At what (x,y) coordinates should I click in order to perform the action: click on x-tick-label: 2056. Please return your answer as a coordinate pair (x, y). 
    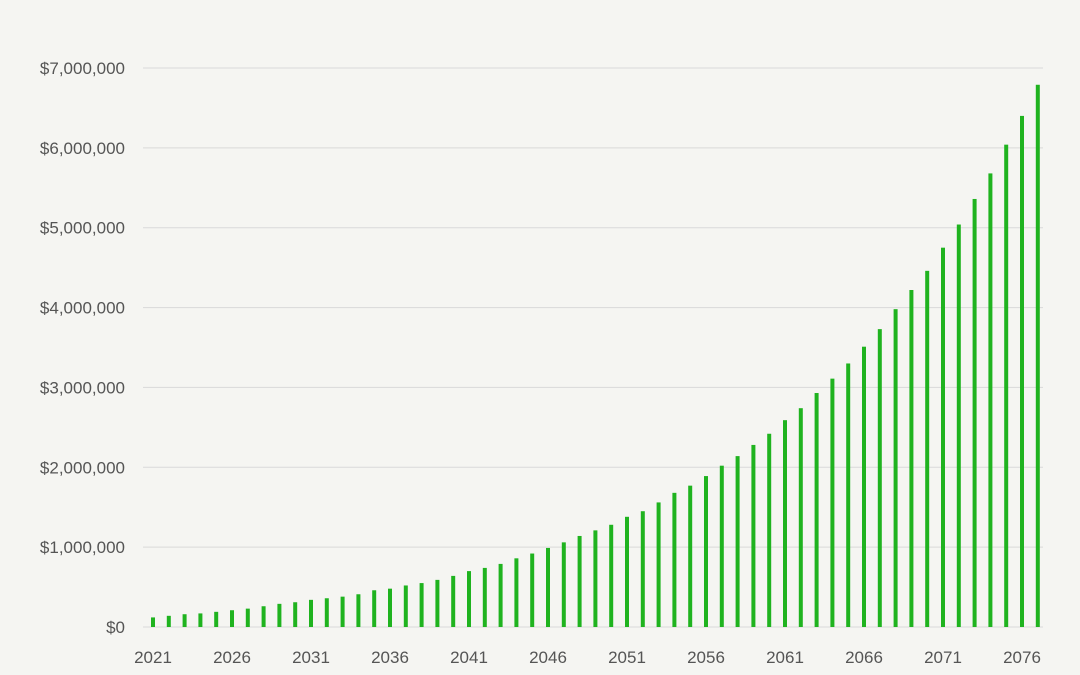
    Looking at the image, I should click on (706, 657).